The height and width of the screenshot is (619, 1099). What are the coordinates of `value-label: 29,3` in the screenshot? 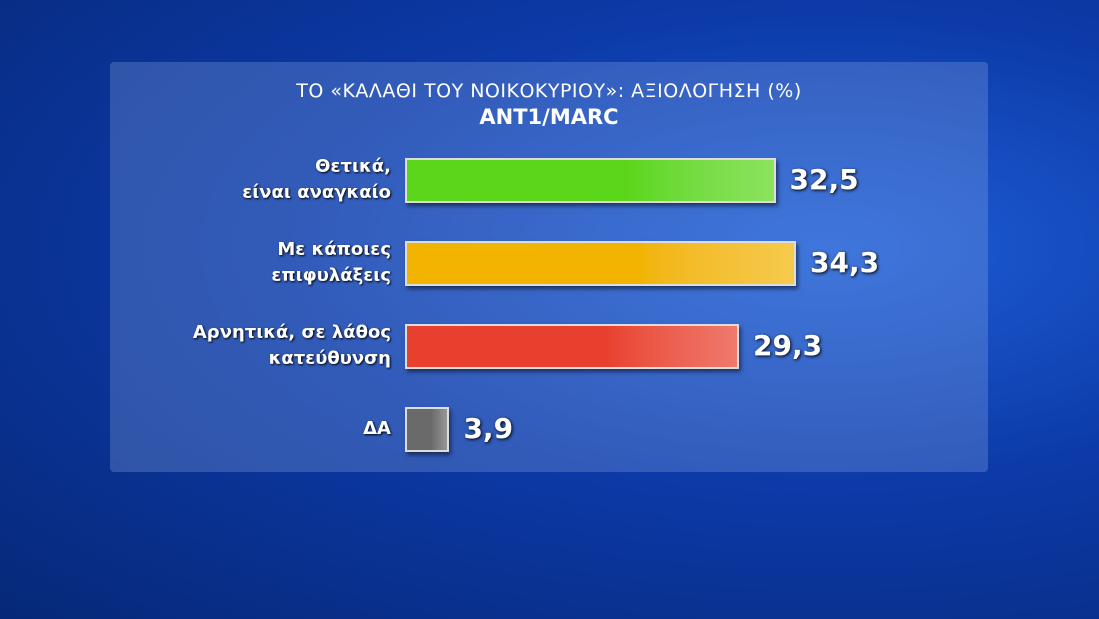 It's located at (788, 345).